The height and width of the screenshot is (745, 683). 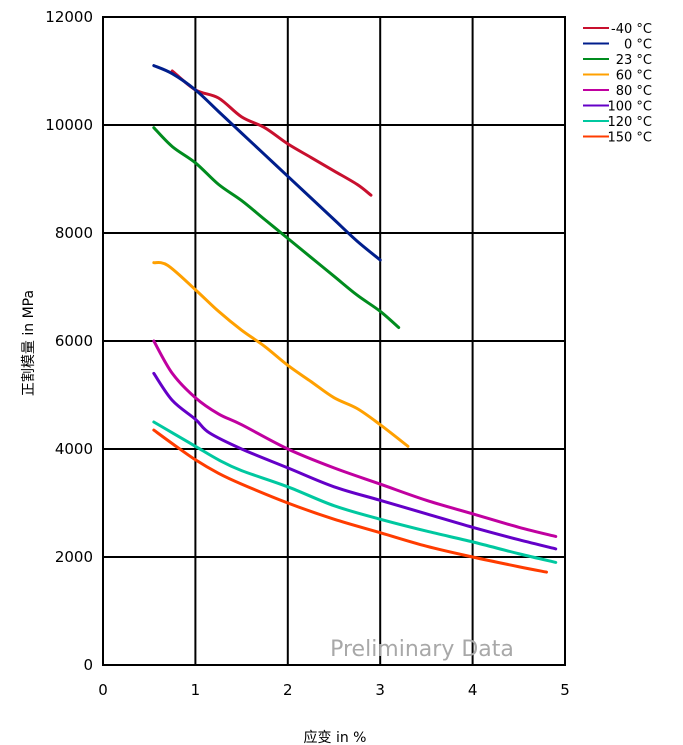 I want to click on y-tick-label: 12000, so click(x=69, y=17).